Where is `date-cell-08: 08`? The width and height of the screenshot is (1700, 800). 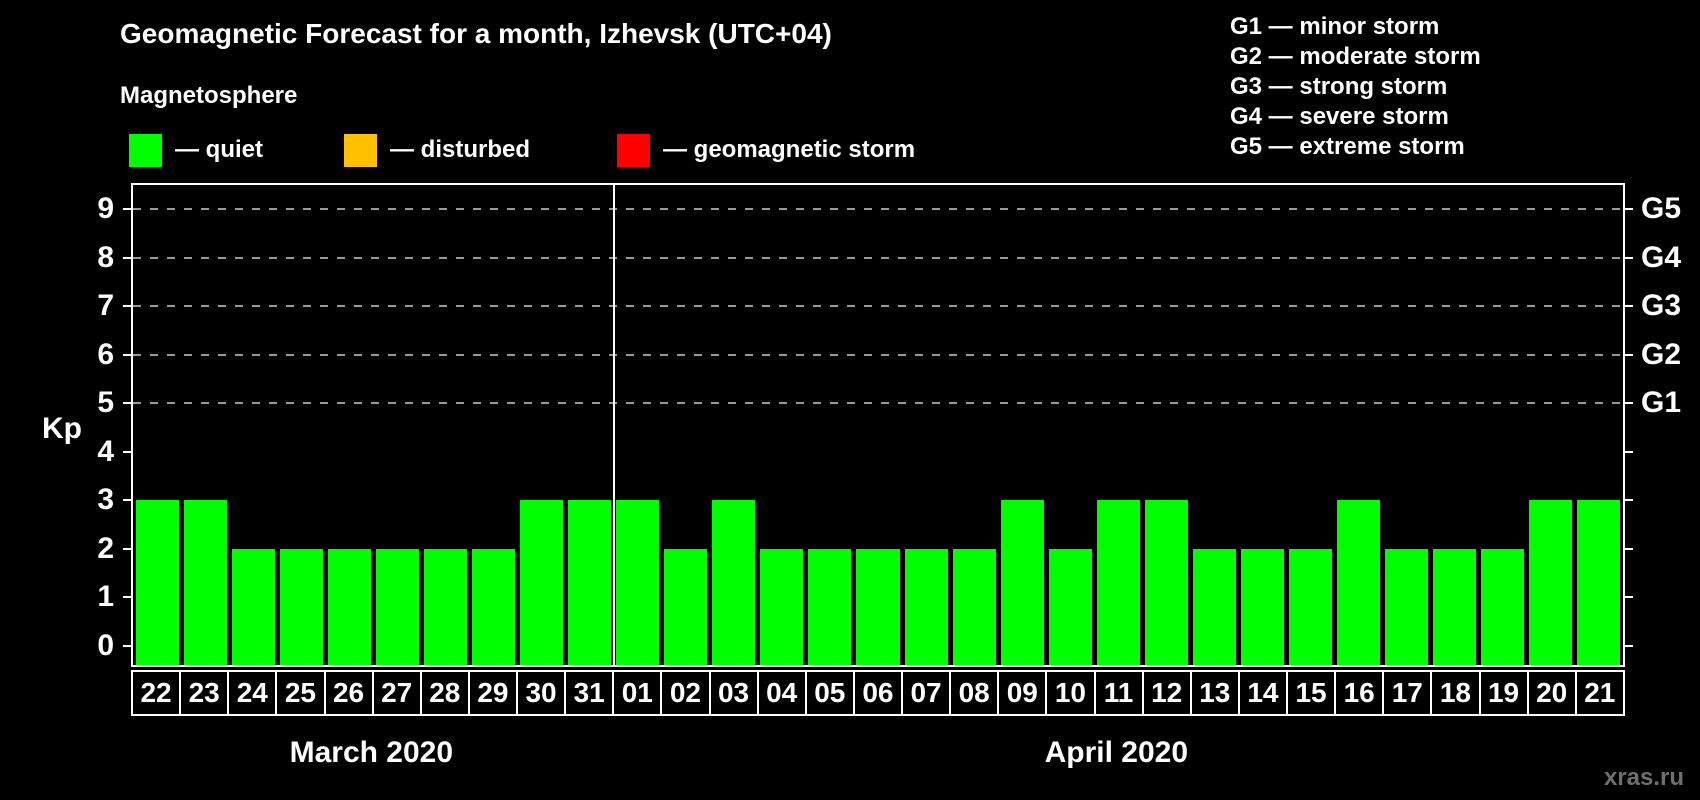 date-cell-08: 08 is located at coordinates (974, 693).